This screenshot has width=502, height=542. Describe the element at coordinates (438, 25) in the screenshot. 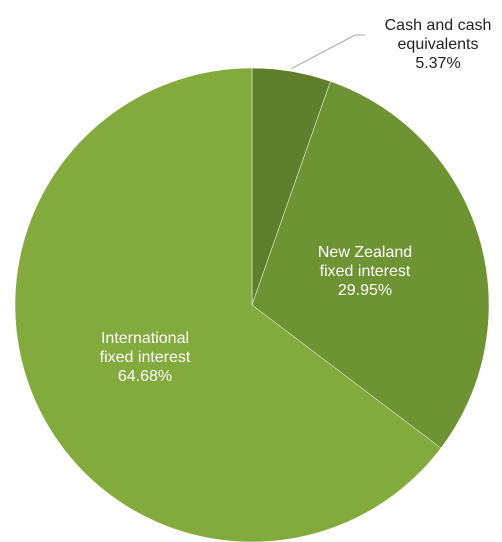

I see `slice-name-line-0-0: Cash and cash` at that location.